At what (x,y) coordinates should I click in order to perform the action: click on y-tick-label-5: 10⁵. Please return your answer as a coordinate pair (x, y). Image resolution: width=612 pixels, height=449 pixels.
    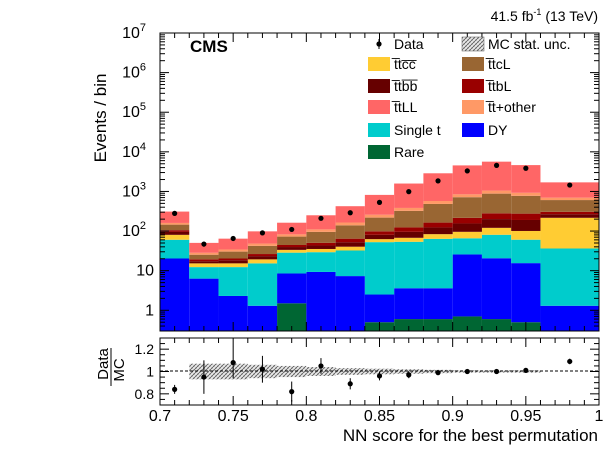
    Looking at the image, I should click on (134, 111).